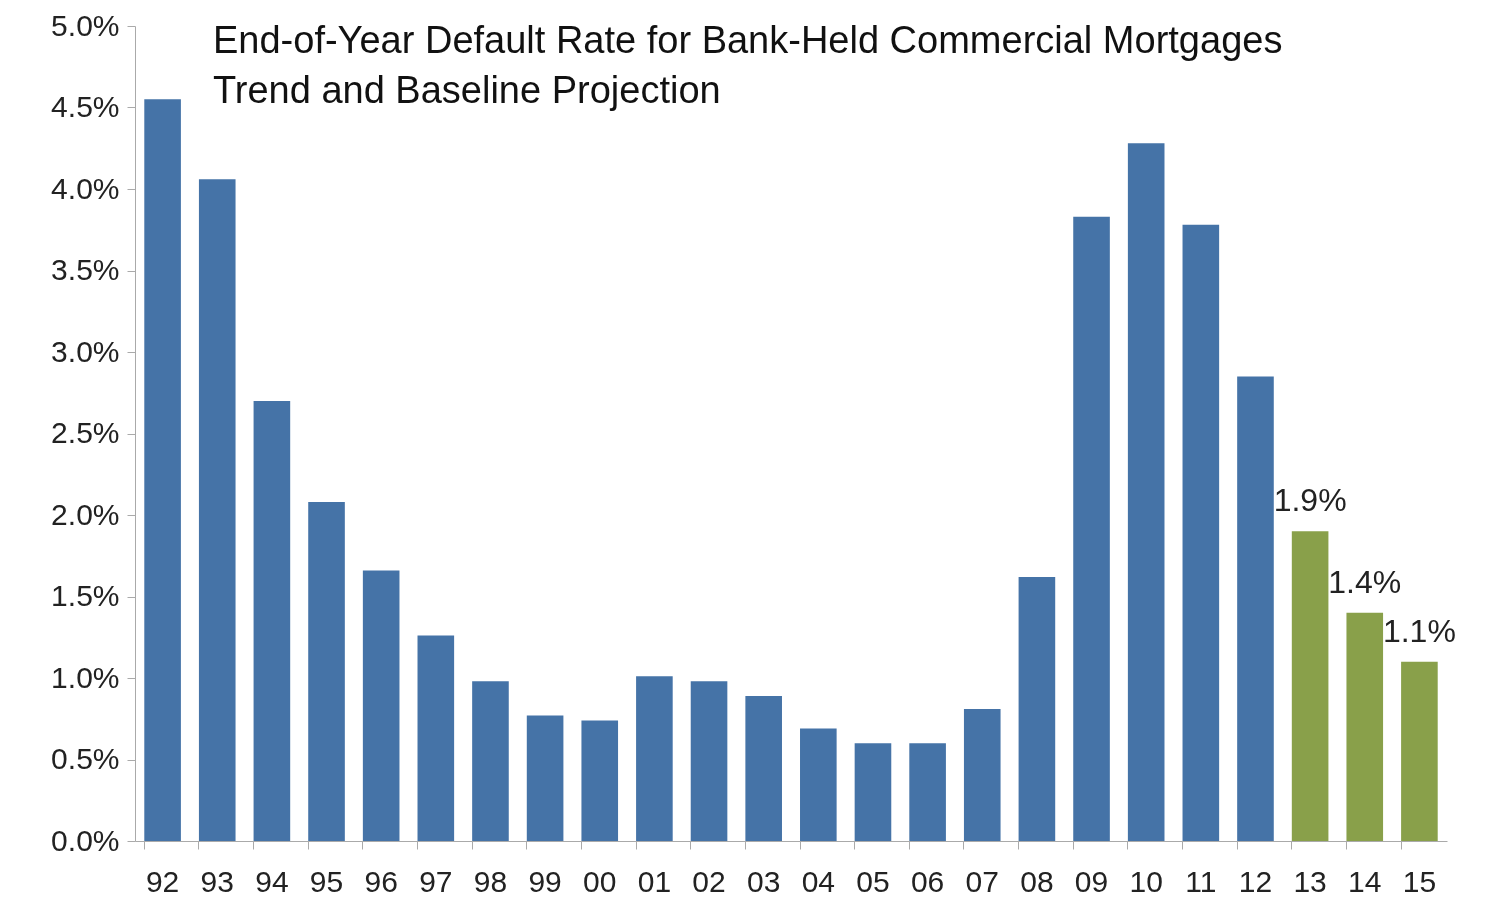  What do you see at coordinates (748, 40) in the screenshot?
I see `chart-title: End-of-Year Default Rate for Bank-Held Commercial Mortgages` at bounding box center [748, 40].